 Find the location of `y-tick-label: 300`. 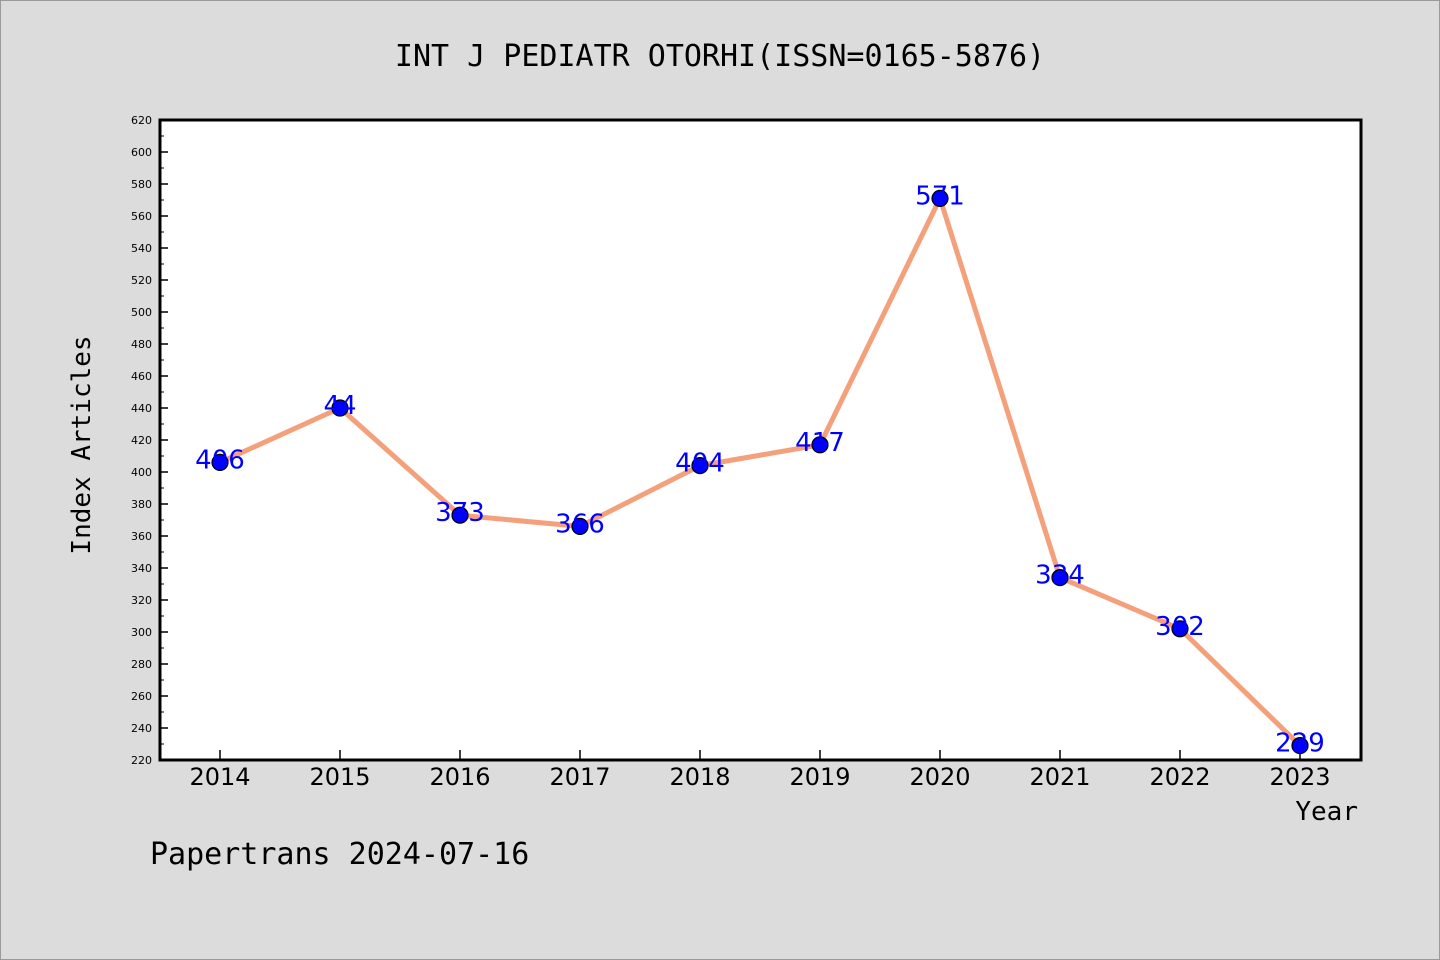

y-tick-label: 300 is located at coordinates (141, 632).